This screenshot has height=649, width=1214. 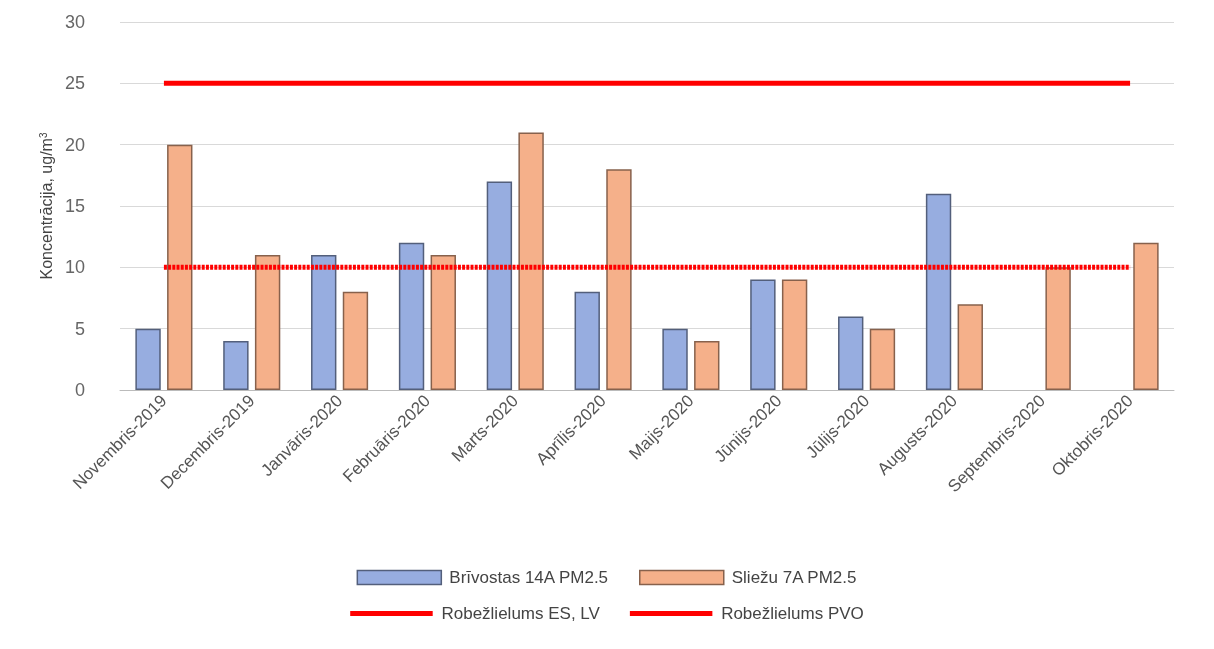 What do you see at coordinates (74, 22) in the screenshot?
I see `y-tick-label: 30` at bounding box center [74, 22].